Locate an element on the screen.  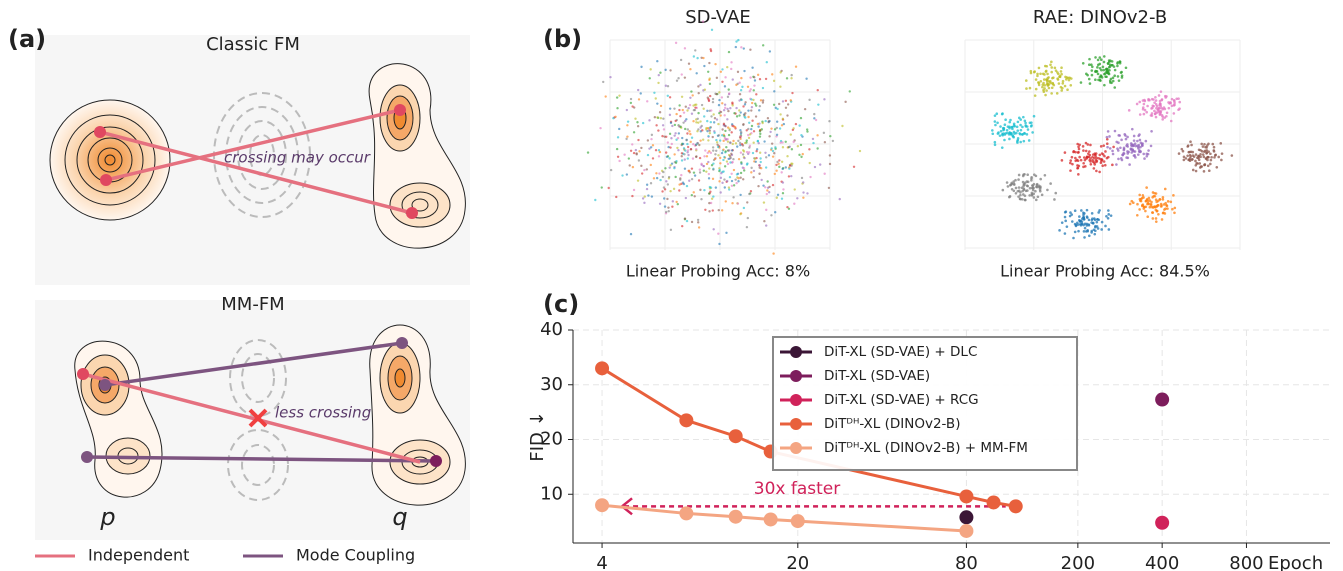
legend-label: DiTᴰᴴ-XL (DINOv2-B) is located at coordinates (892, 424).